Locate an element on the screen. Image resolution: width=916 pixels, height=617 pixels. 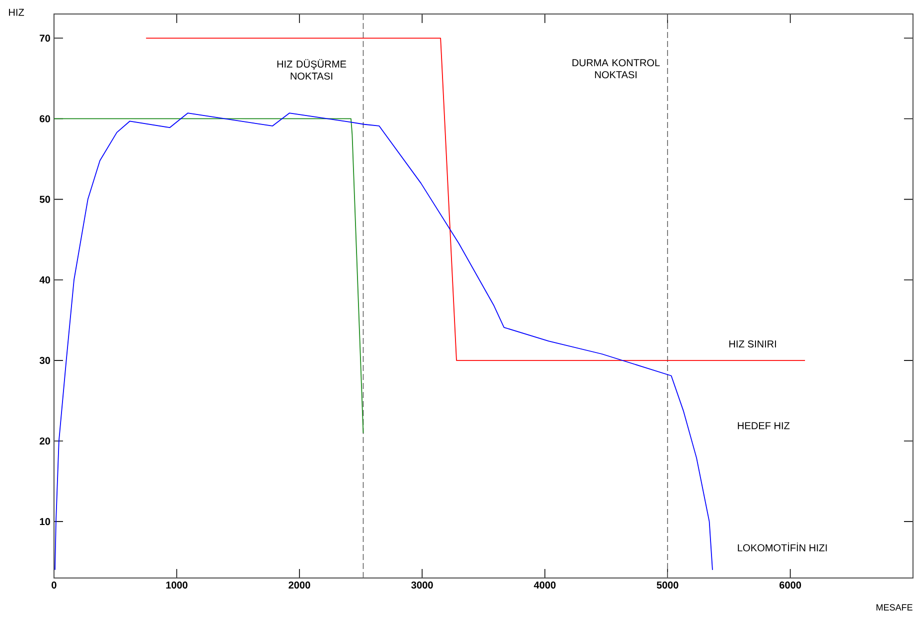
x-tick-label: 0 is located at coordinates (54, 585).